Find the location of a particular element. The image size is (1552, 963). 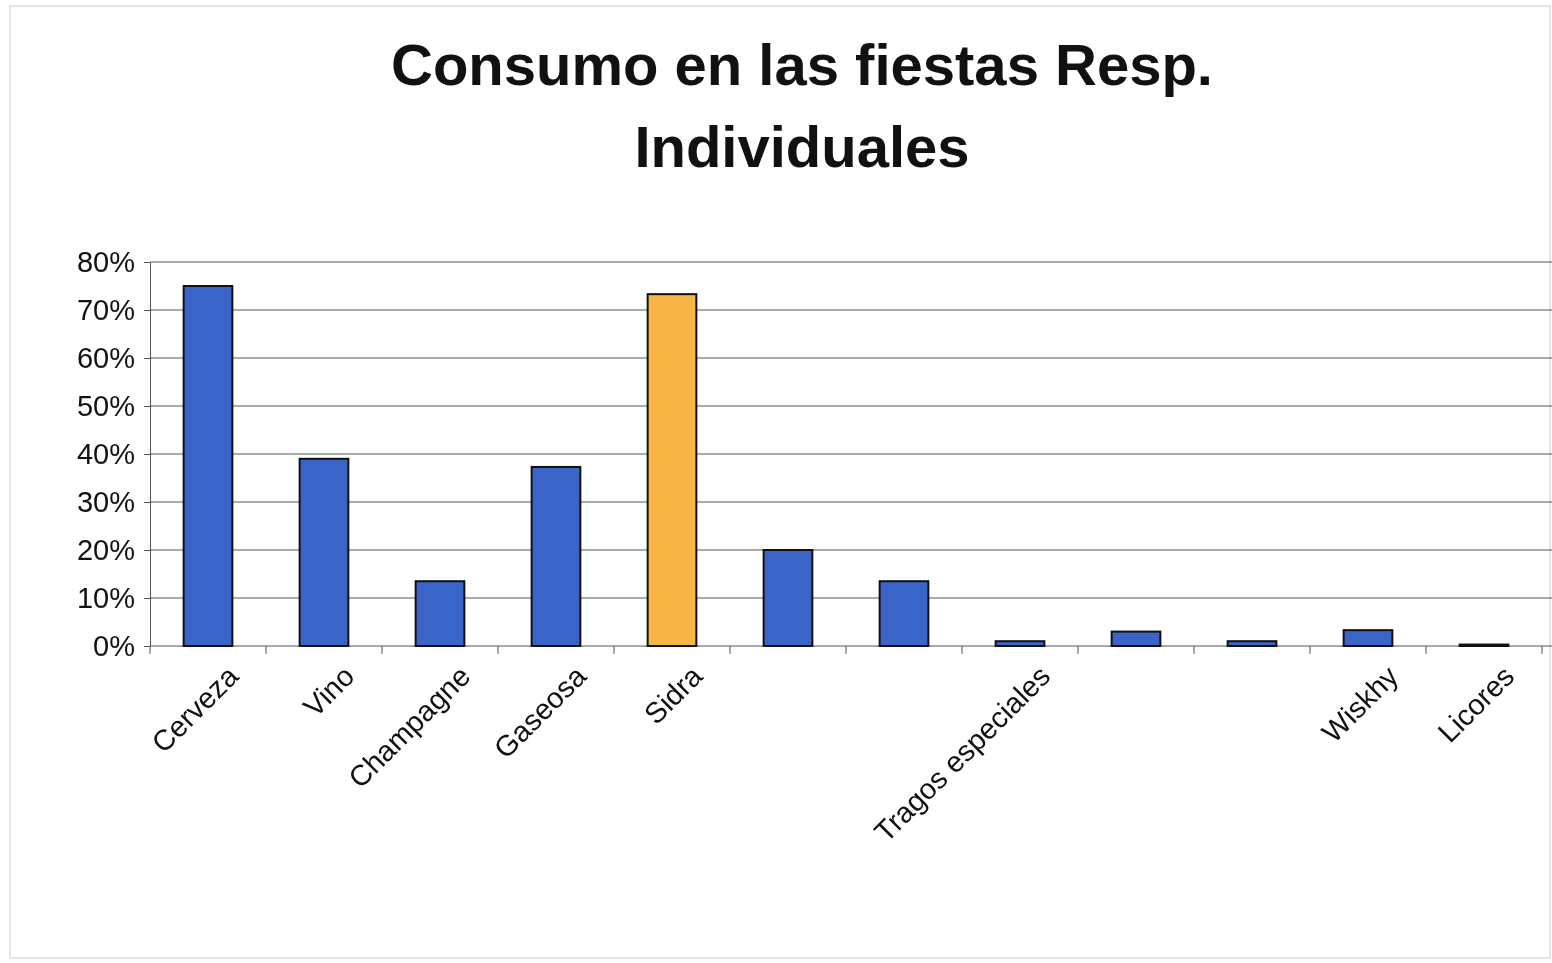

y-tick-label: 70% is located at coordinates (105, 309).